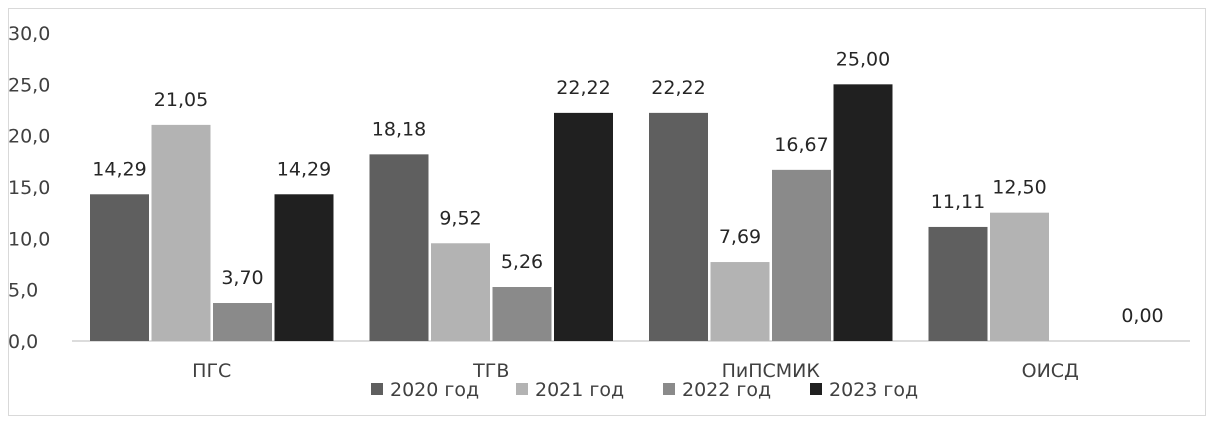  What do you see at coordinates (29, 239) in the screenshot?
I see `y-tick-label: 10,0` at bounding box center [29, 239].